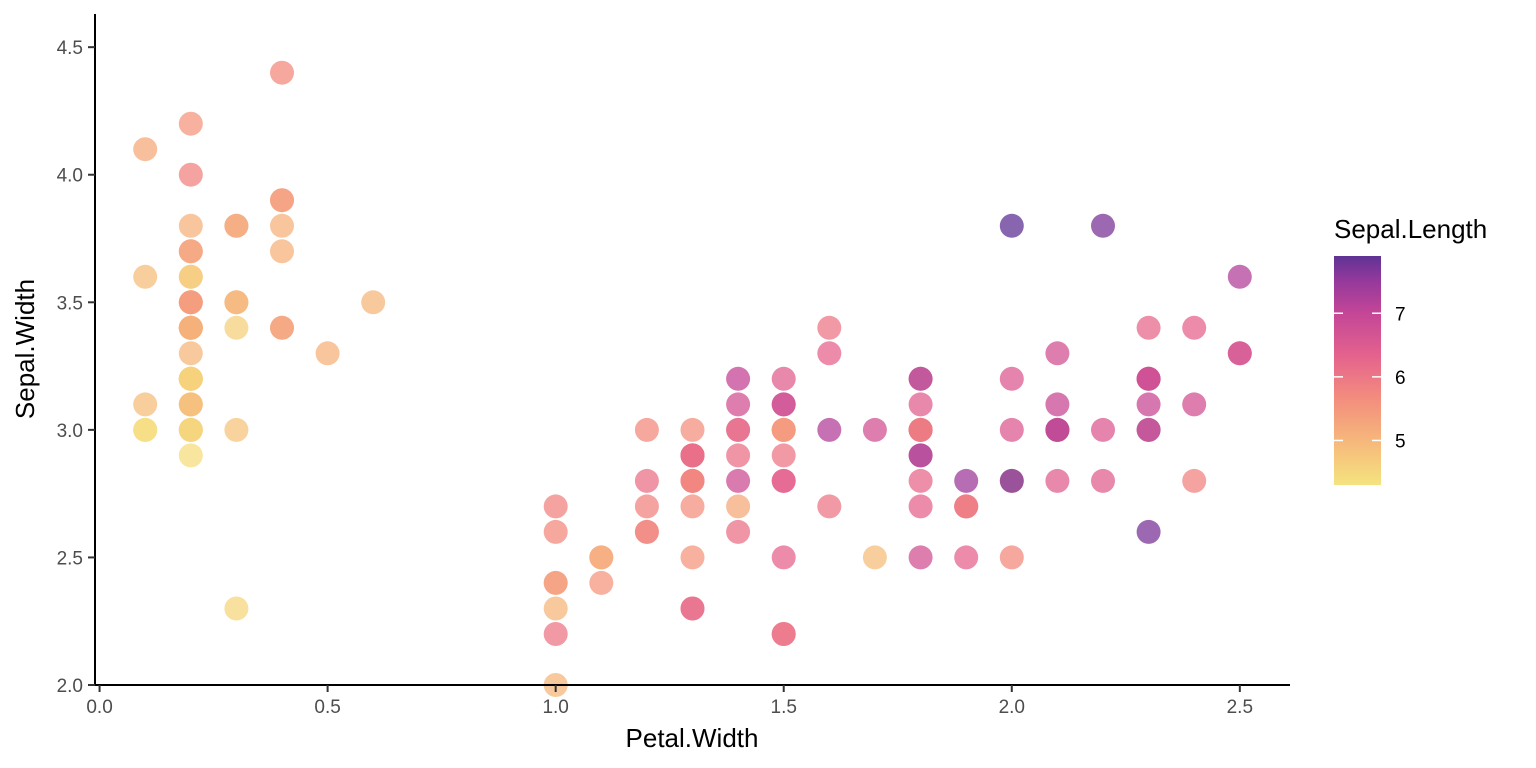 Image resolution: width=1536 pixels, height=768 pixels. Describe the element at coordinates (1410, 229) in the screenshot. I see `legend-title: Sepal.Length` at that location.